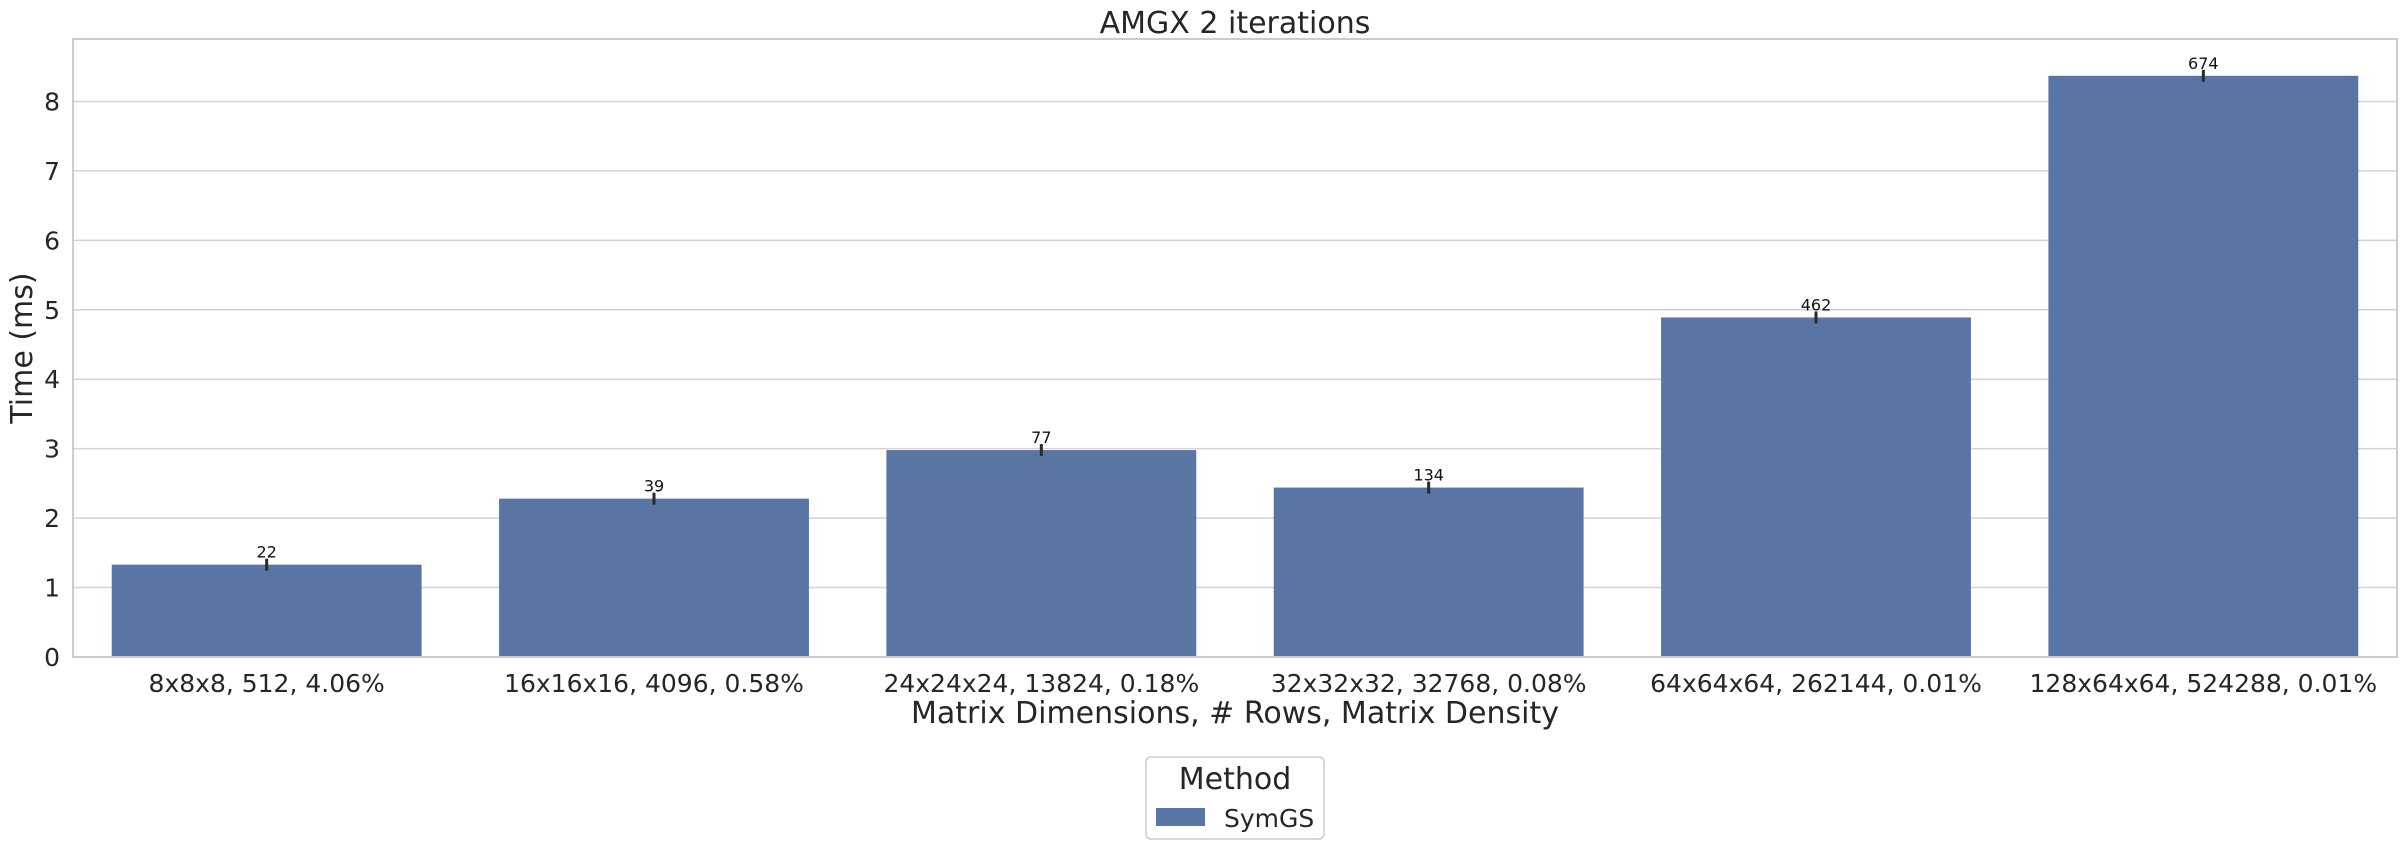 The height and width of the screenshot is (855, 2407). What do you see at coordinates (267, 683) in the screenshot?
I see `x-tick-label: 8x8x8, 512, 4.06%` at bounding box center [267, 683].